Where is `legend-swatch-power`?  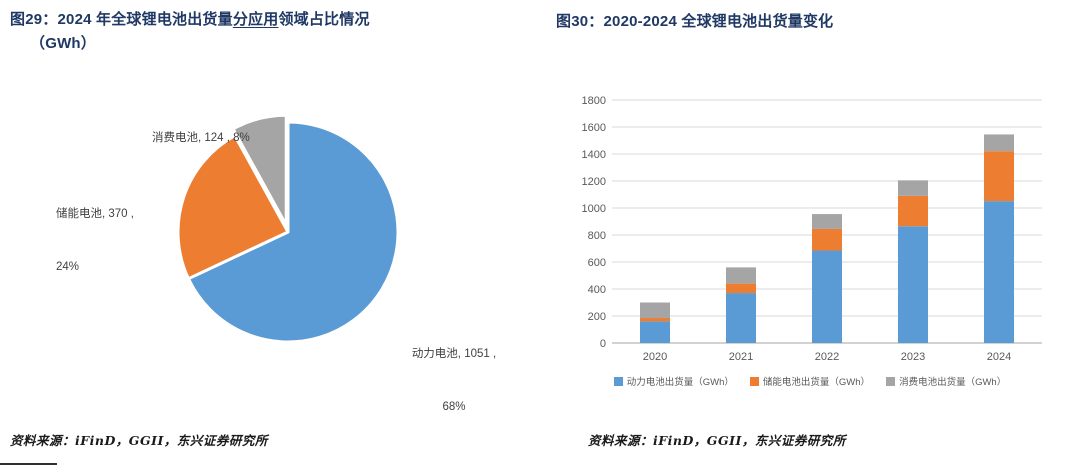 legend-swatch-power is located at coordinates (618, 381).